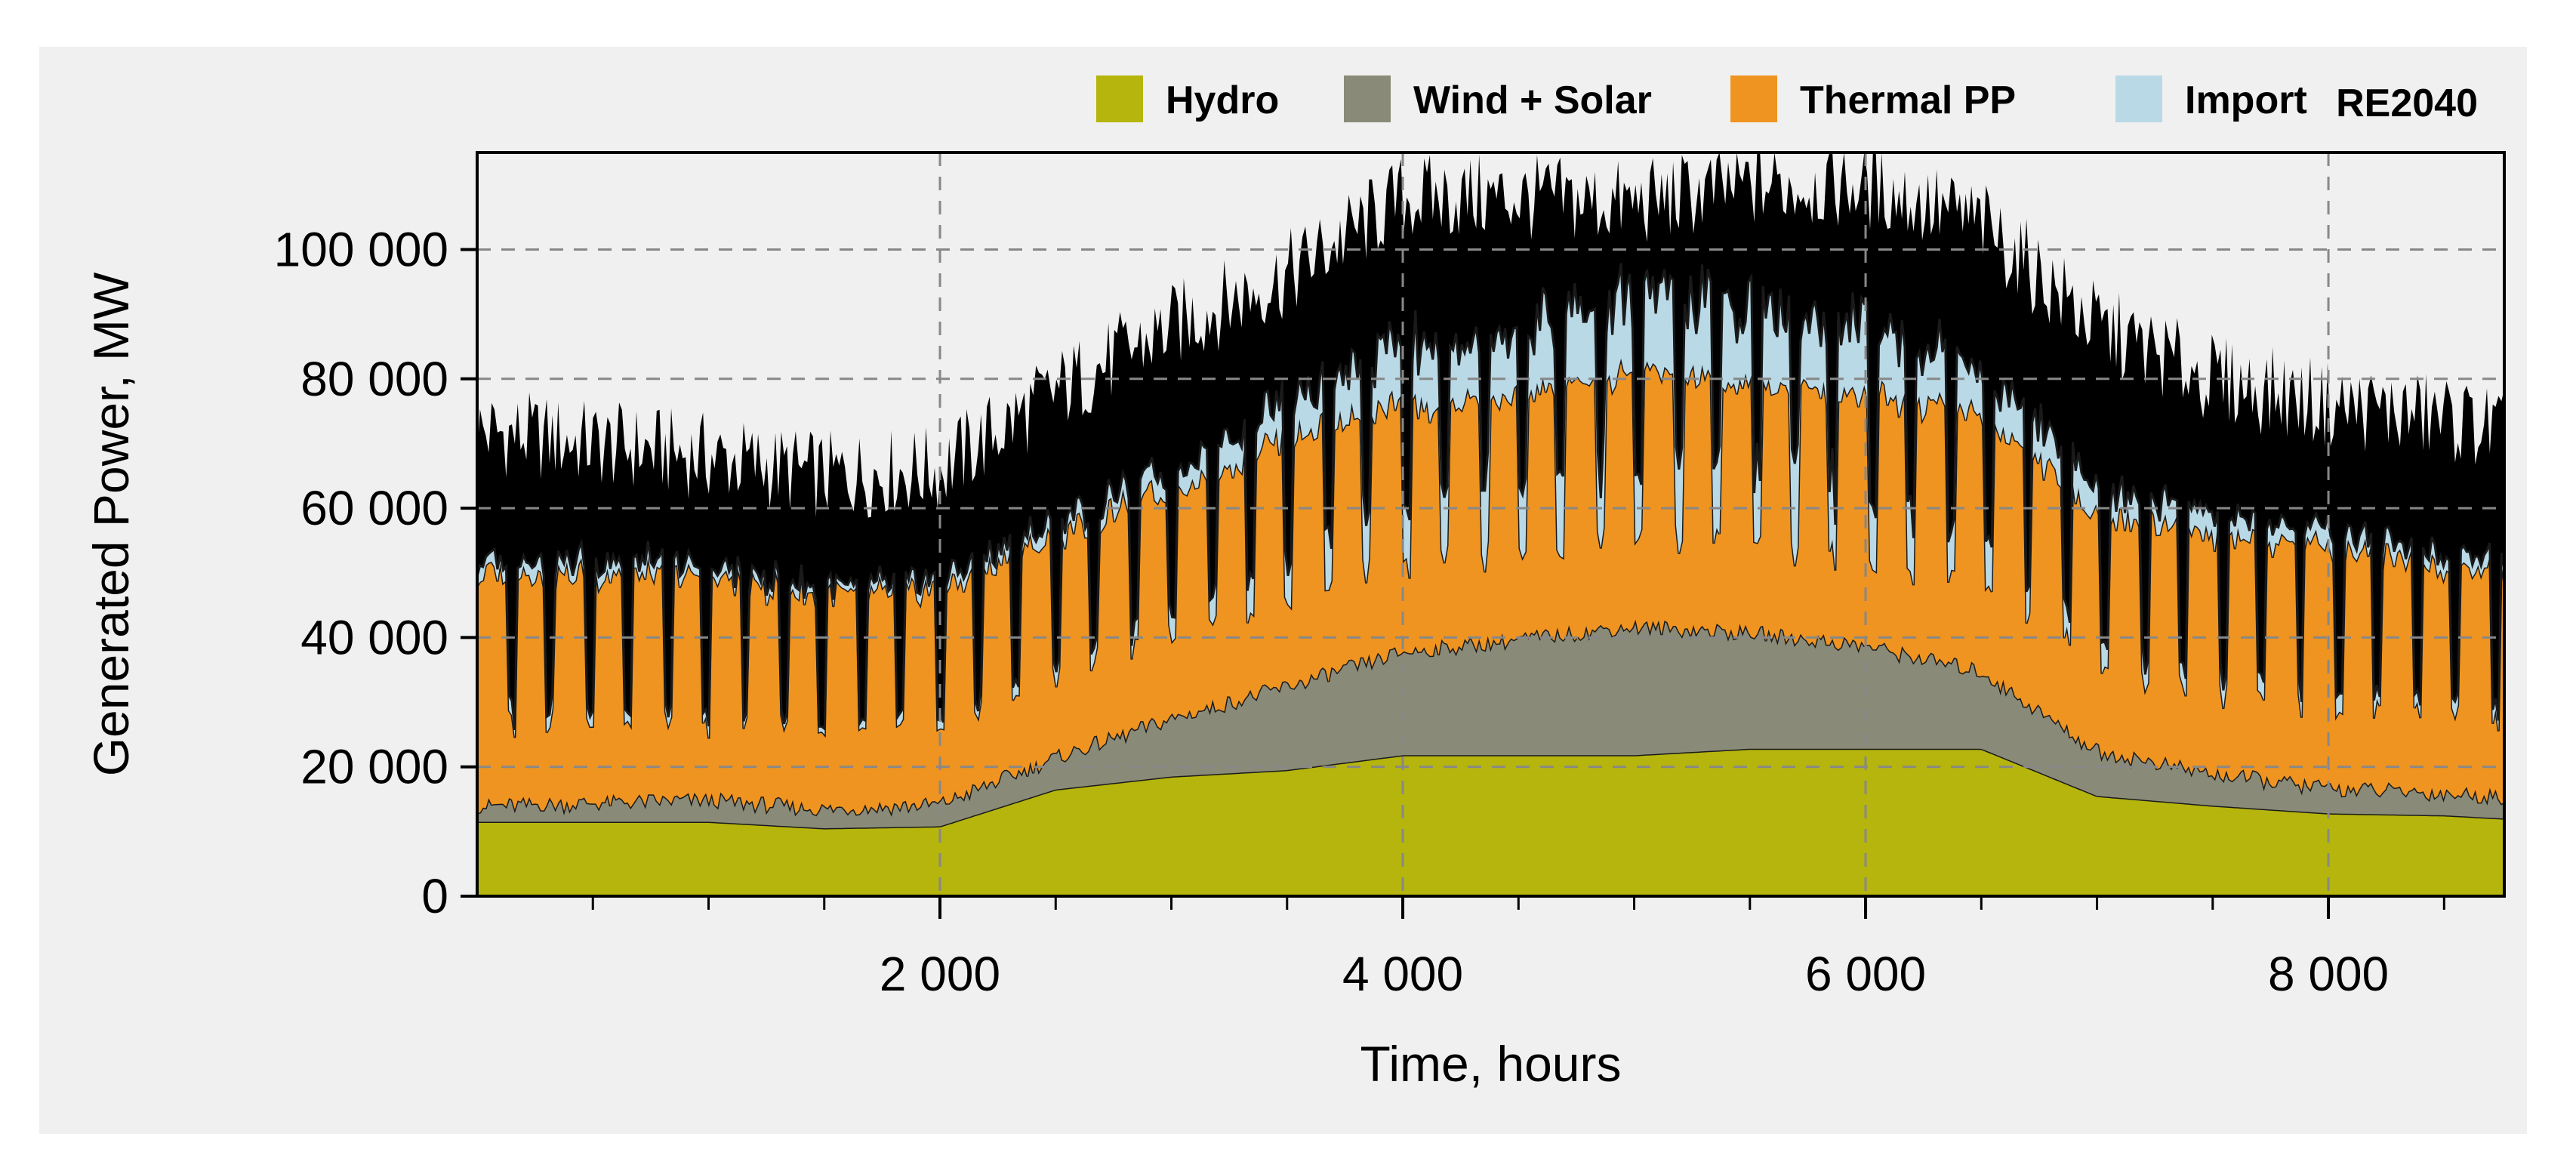 The image size is (2576, 1174). I want to click on y-tick-label: 80 000, so click(374, 379).